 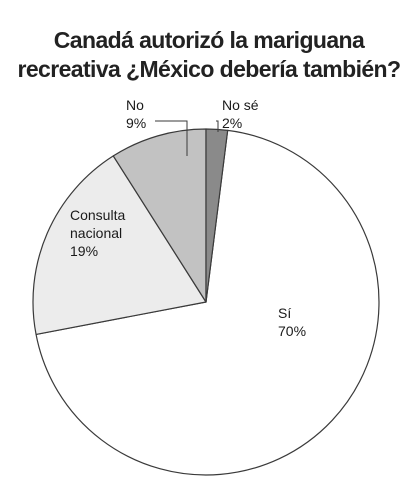 I want to click on slice-label-consulta-line: nacional, so click(x=96, y=233).